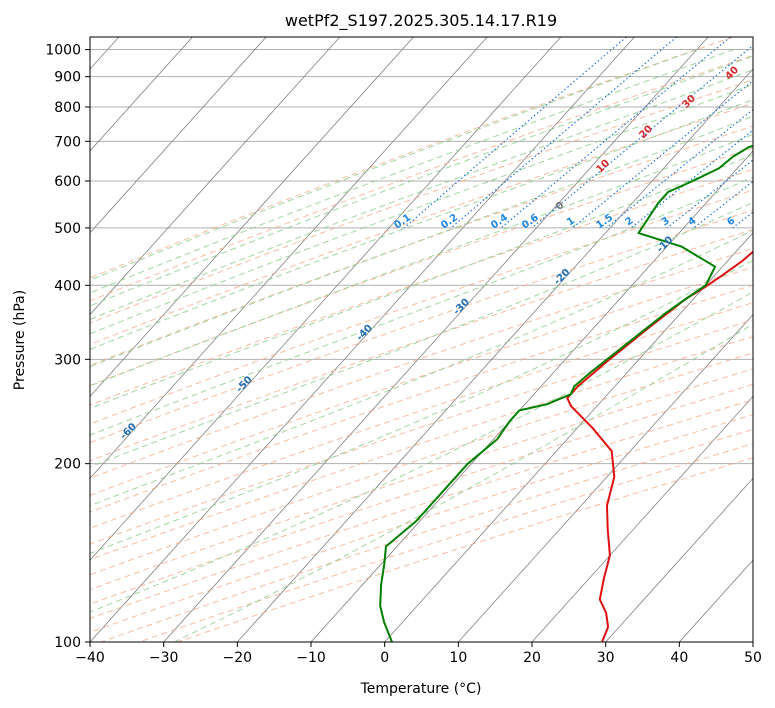 The height and width of the screenshot is (708, 775). Describe the element at coordinates (5, 492) in the screenshot. I see `dry-adiabat-label: -70` at that location.